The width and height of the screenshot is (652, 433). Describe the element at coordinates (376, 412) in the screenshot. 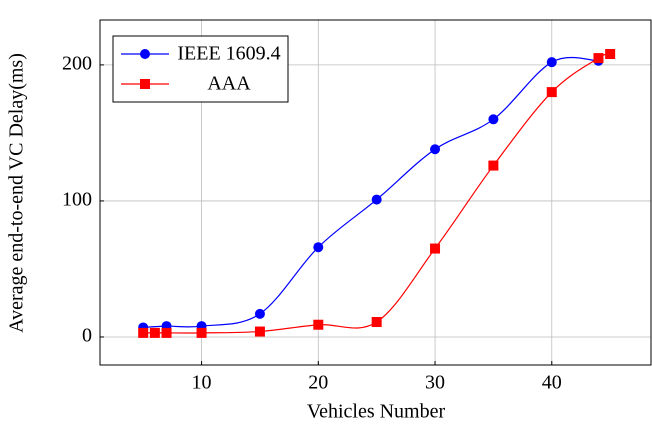

I see `x-axis-label: Vehicles Number` at that location.